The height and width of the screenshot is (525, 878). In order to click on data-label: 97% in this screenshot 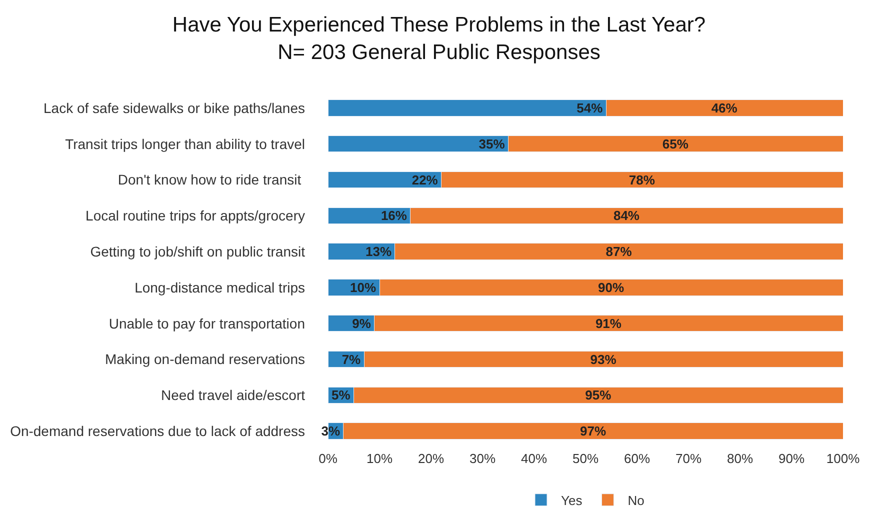, I will do `click(593, 431)`.